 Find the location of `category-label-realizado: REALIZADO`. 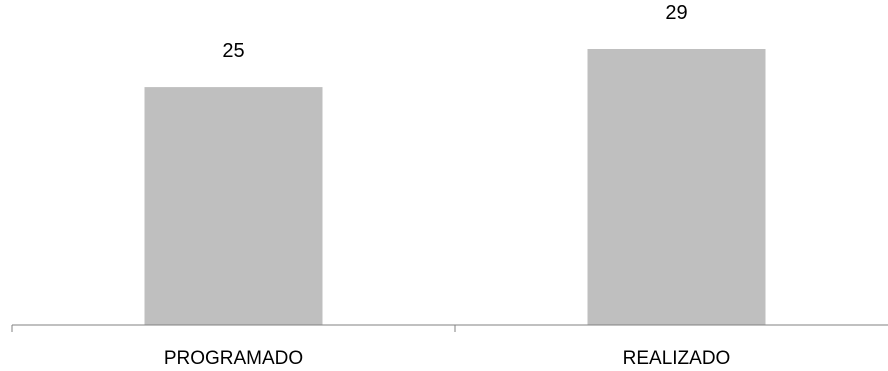

category-label-realizado: REALIZADO is located at coordinates (677, 358).